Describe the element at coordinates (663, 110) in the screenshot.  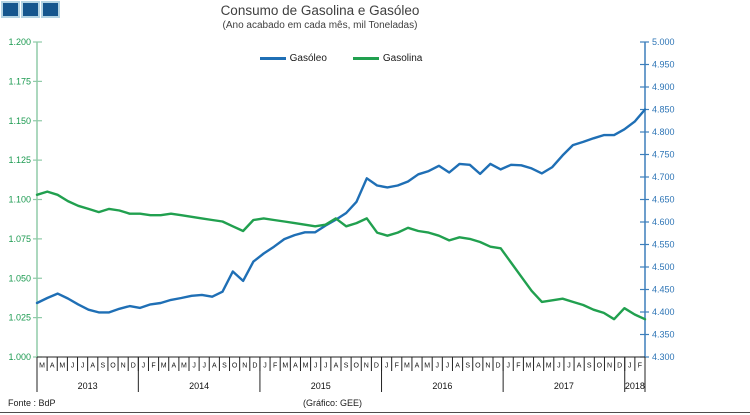
I see `right-axis-tick-label: 4.850` at that location.